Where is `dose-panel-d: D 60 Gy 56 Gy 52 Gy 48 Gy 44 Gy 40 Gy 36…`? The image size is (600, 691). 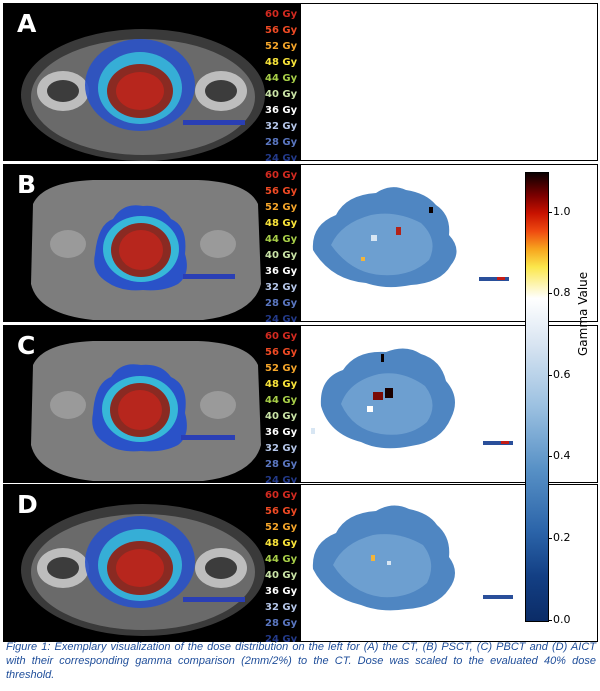 dose-panel-d: D 60 Gy 56 Gy 52 Gy 48 Gy 44 Gy 40 Gy 36… is located at coordinates (151, 563).